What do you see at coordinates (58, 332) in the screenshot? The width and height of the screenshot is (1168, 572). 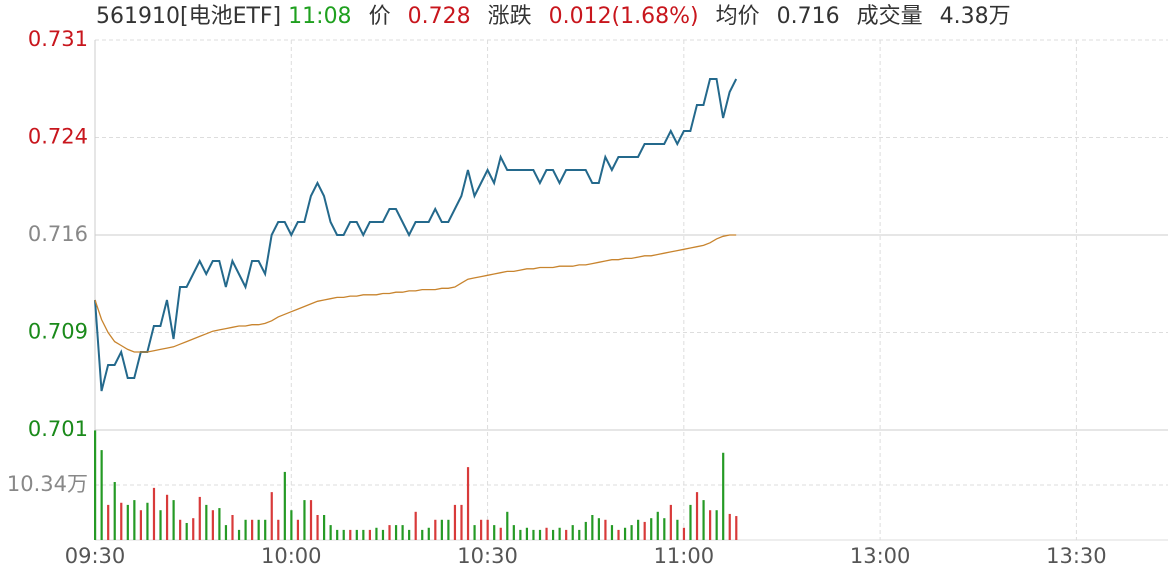 I see `y-tick-label: 0.709` at bounding box center [58, 332].